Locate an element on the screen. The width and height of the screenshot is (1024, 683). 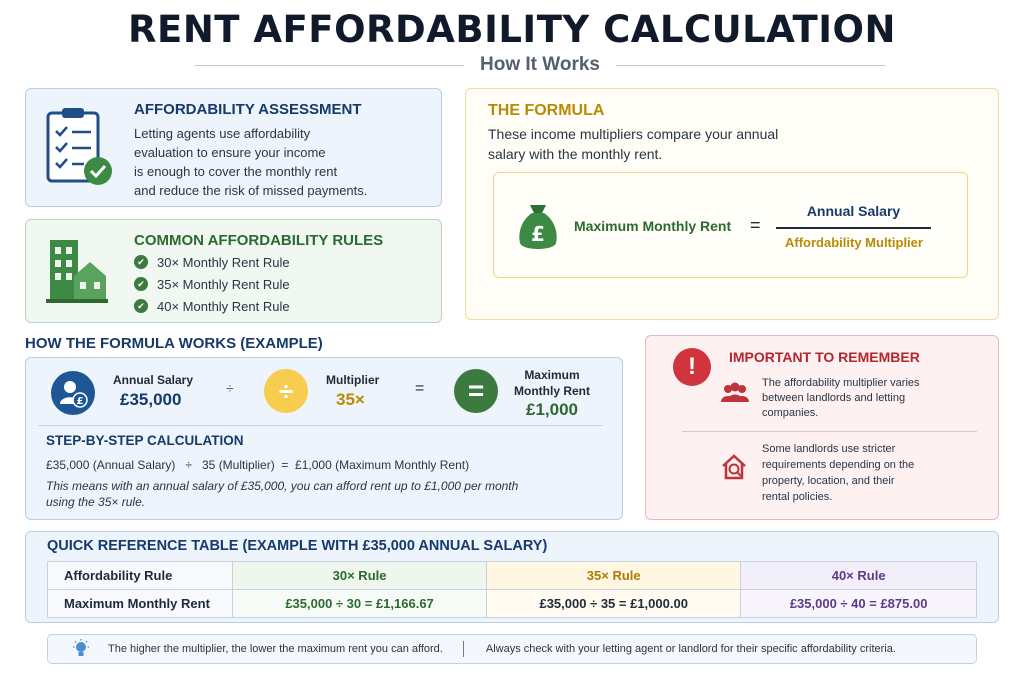
assessment-line: Letting agents use affordability is located at coordinates (222, 133).